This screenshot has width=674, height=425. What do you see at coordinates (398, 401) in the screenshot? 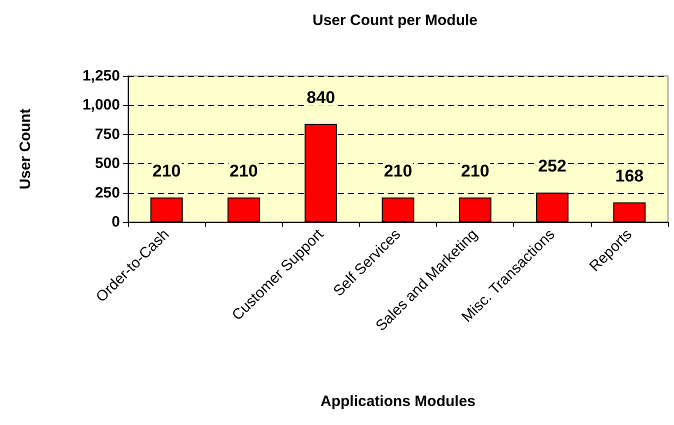
I see `x-axis-title: Applications Modules` at bounding box center [398, 401].